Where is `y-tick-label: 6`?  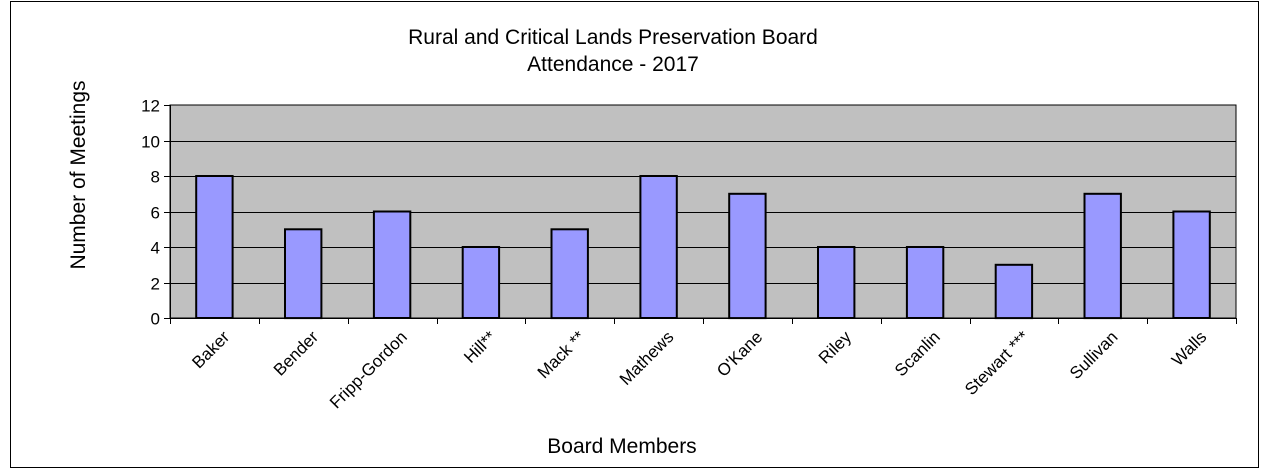 y-tick-label: 6 is located at coordinates (155, 213).